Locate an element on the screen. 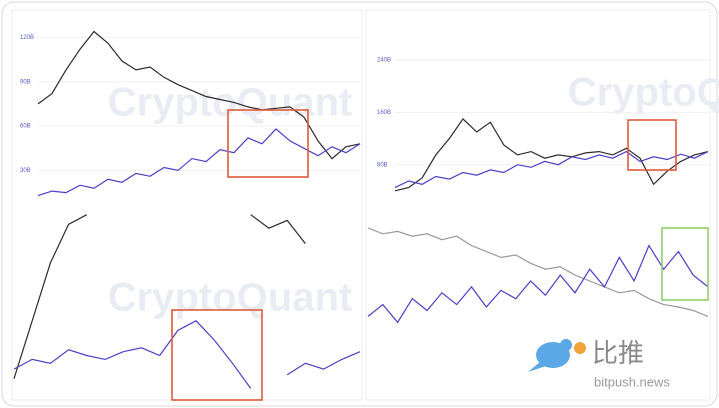  y-tick-label: 120B is located at coordinates (27, 38).